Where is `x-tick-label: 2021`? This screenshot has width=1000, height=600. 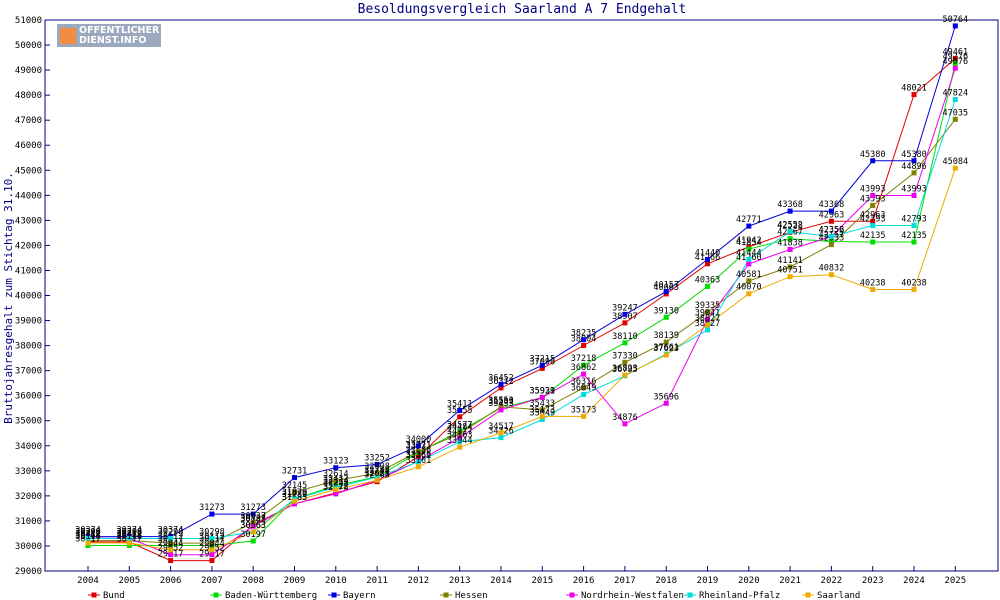 x-tick-label: 2021 is located at coordinates (790, 581).